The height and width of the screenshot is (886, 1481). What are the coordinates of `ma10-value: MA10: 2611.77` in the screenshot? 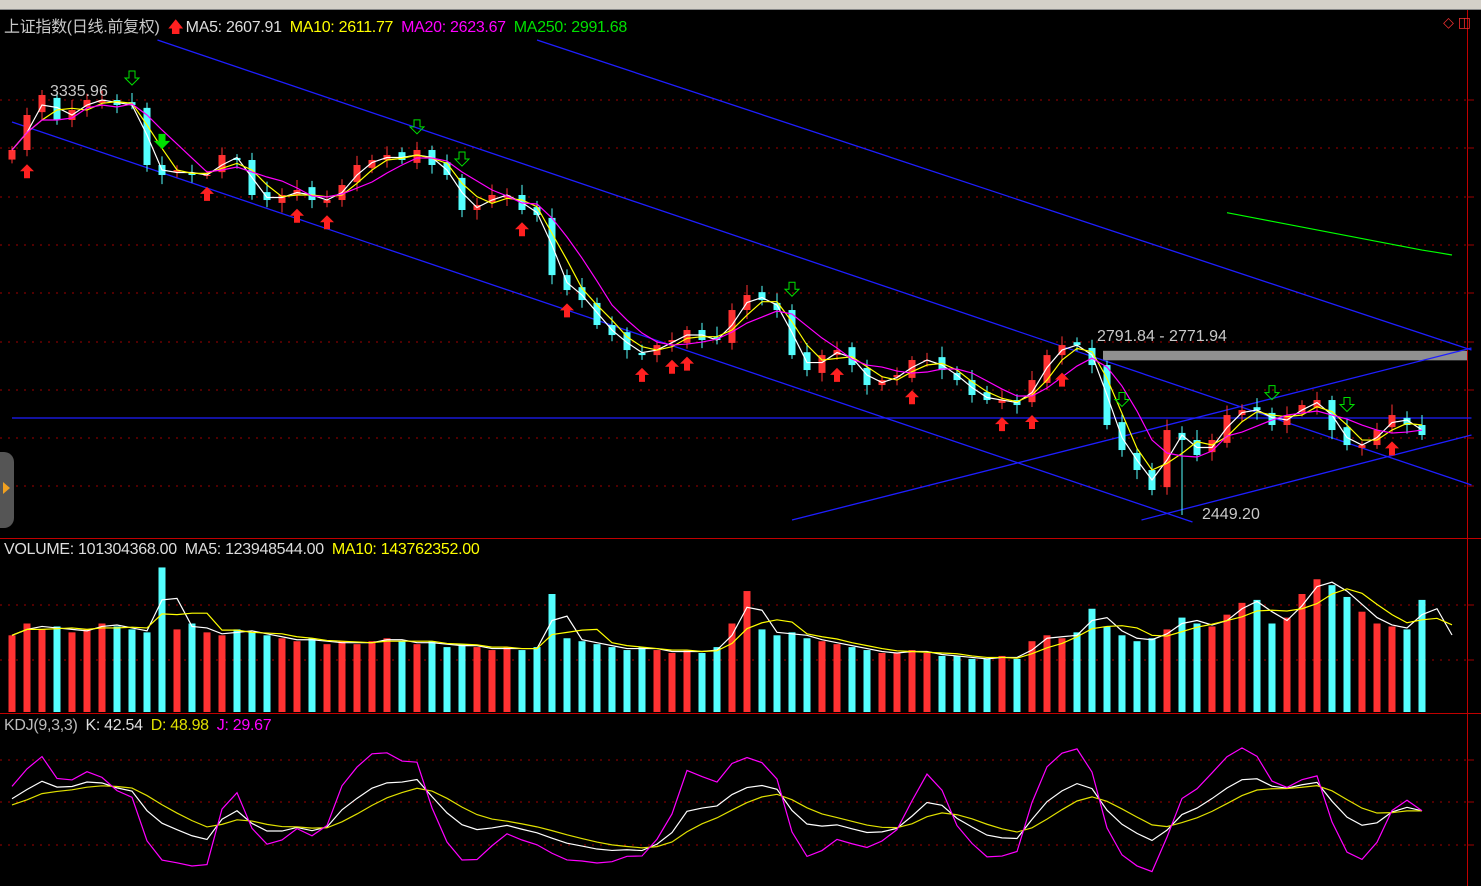 It's located at (341, 27).